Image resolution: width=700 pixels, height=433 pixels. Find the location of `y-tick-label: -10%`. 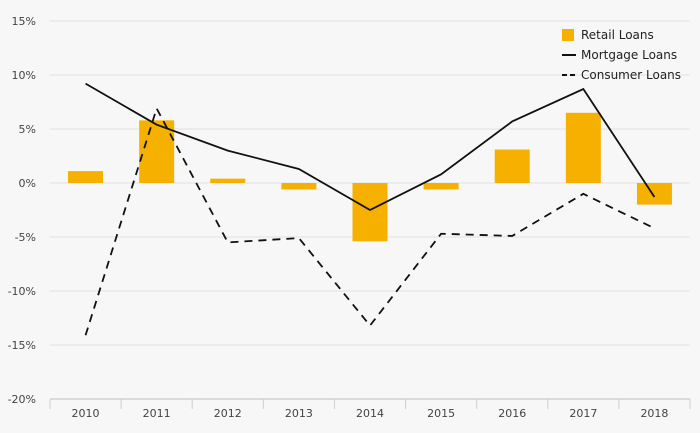

y-tick-label: -10% is located at coordinates (22, 291).